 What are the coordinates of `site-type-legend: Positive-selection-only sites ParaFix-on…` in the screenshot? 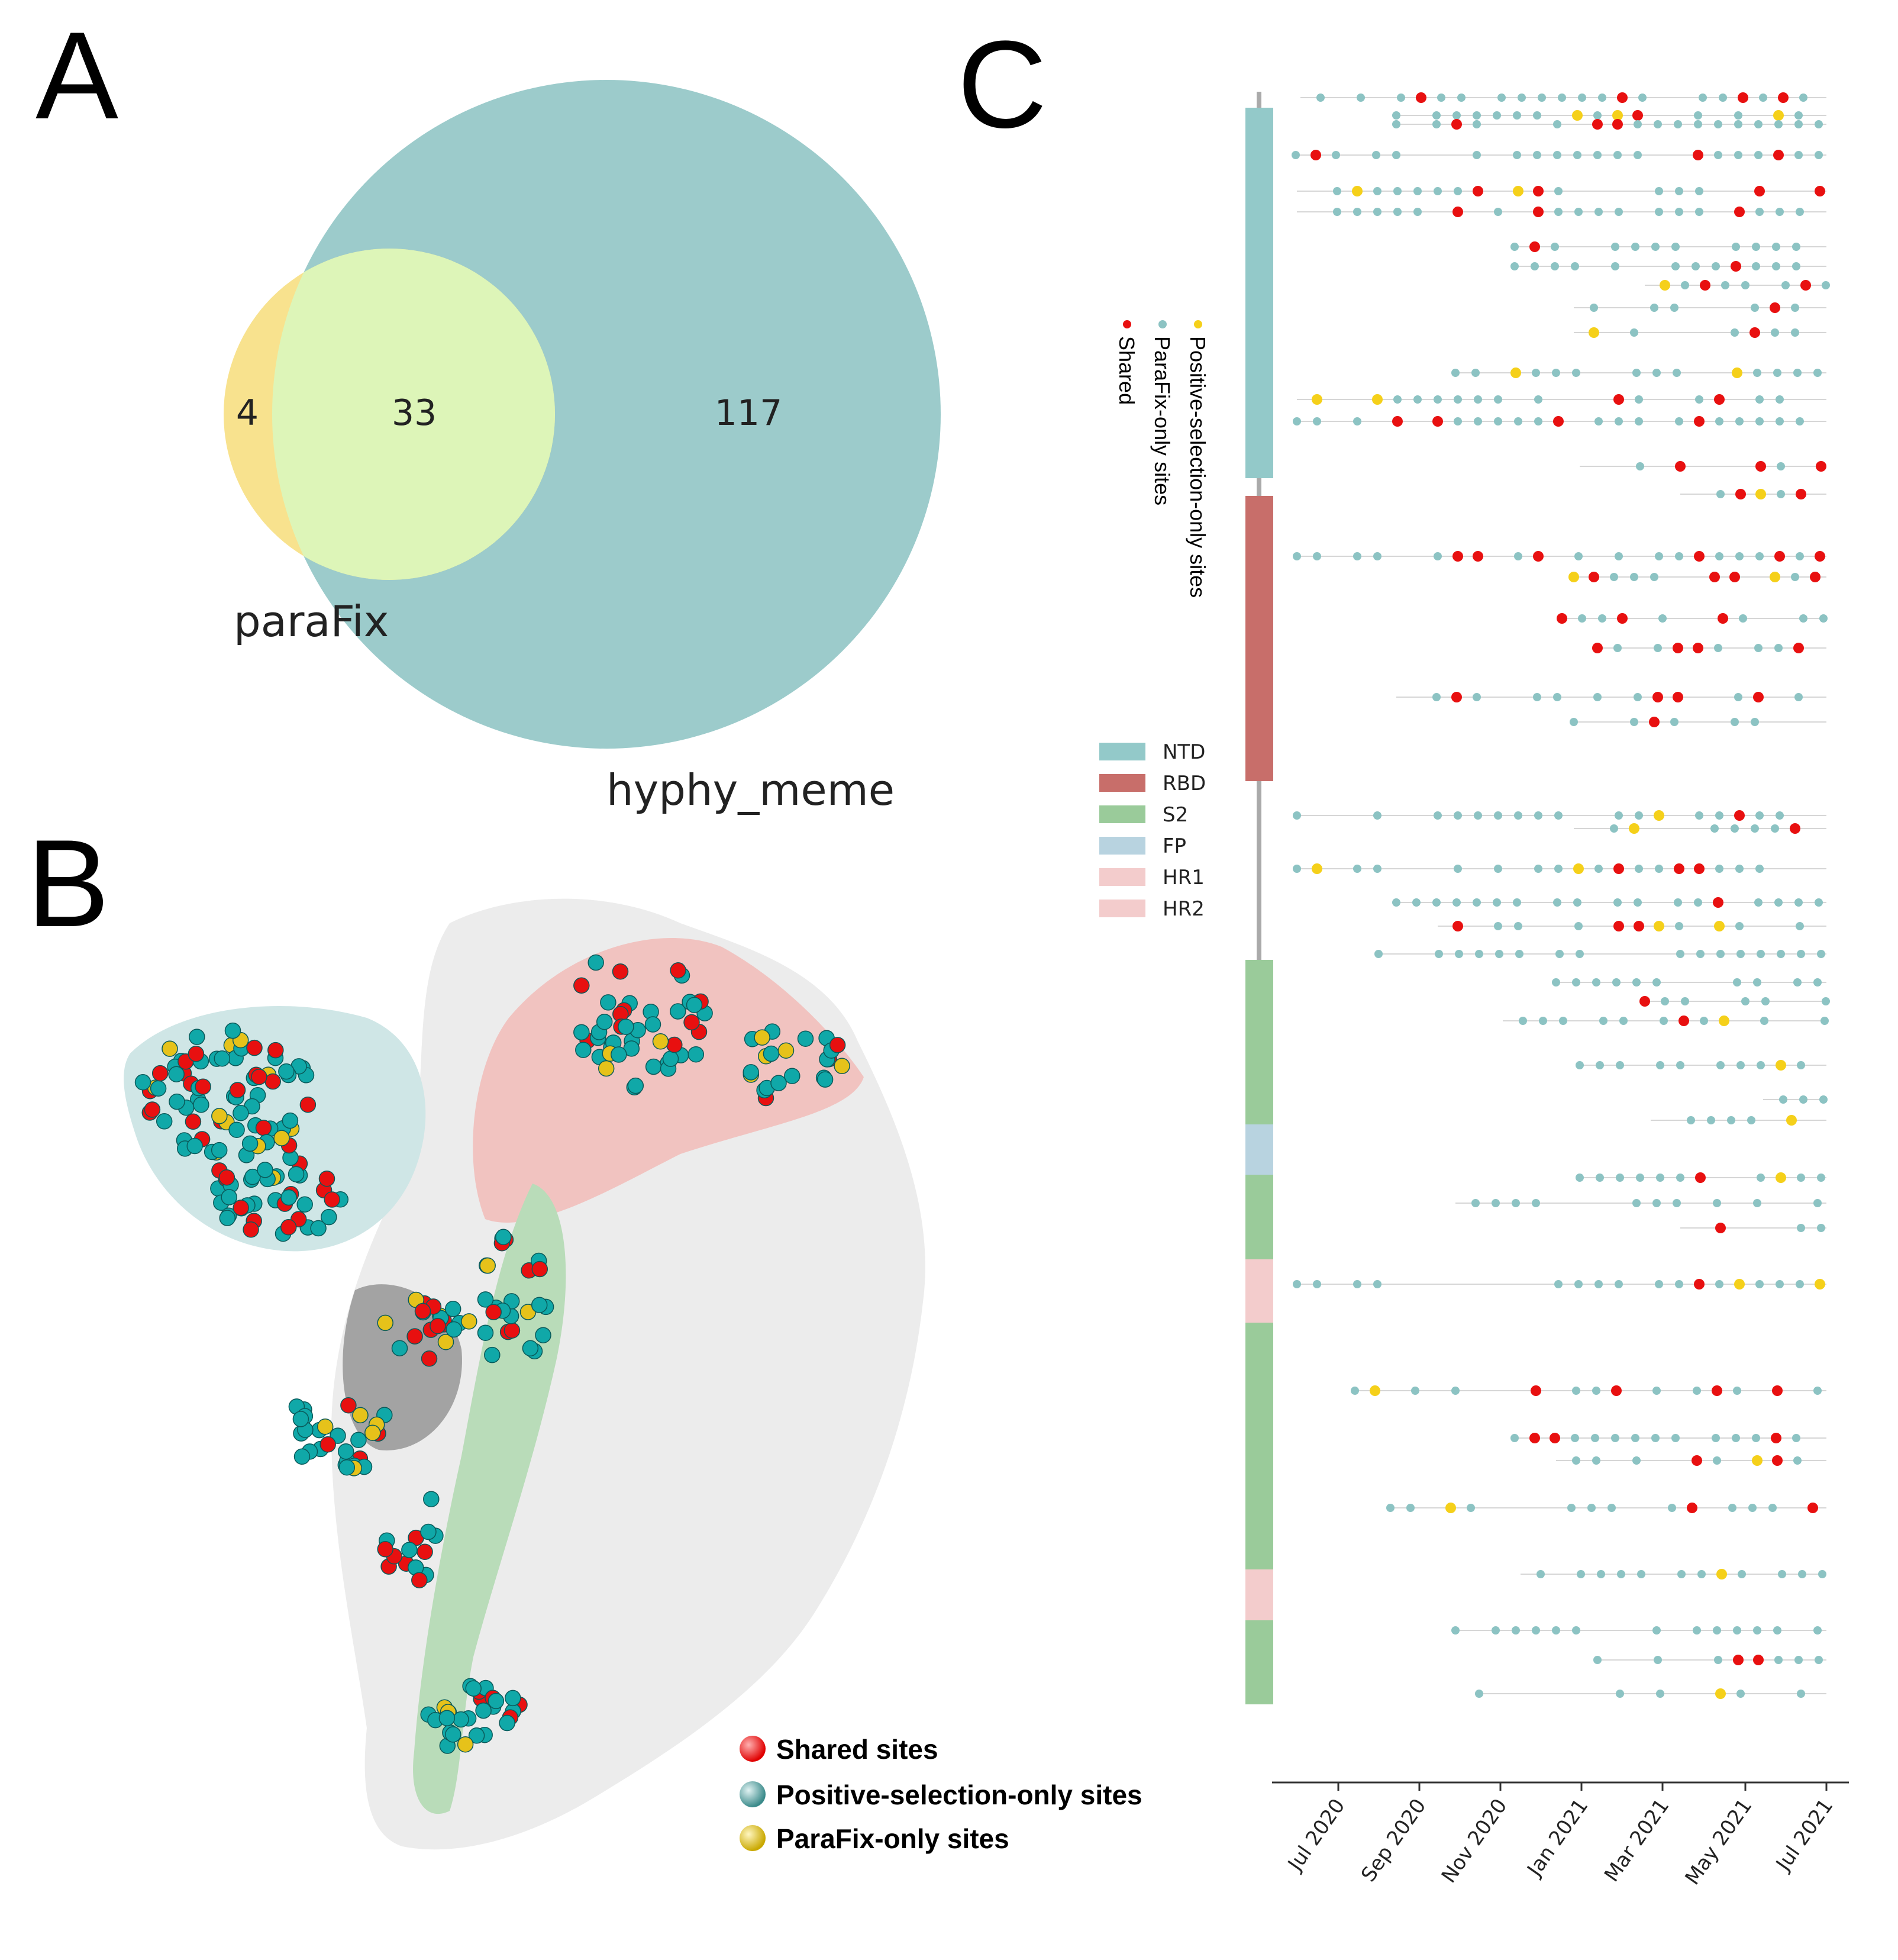 It's located at (1162, 459).